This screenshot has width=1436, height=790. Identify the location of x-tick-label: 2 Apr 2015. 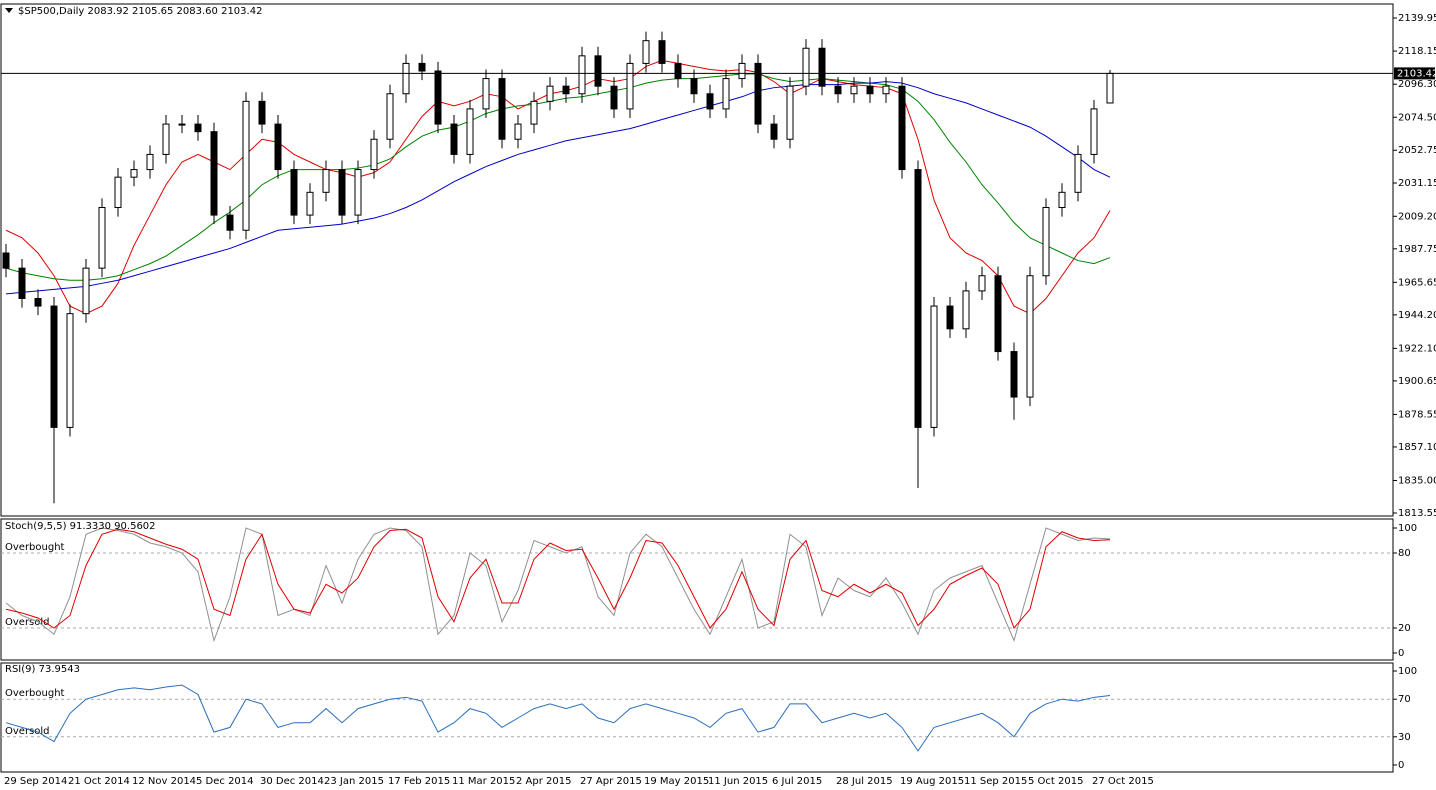
(543, 781).